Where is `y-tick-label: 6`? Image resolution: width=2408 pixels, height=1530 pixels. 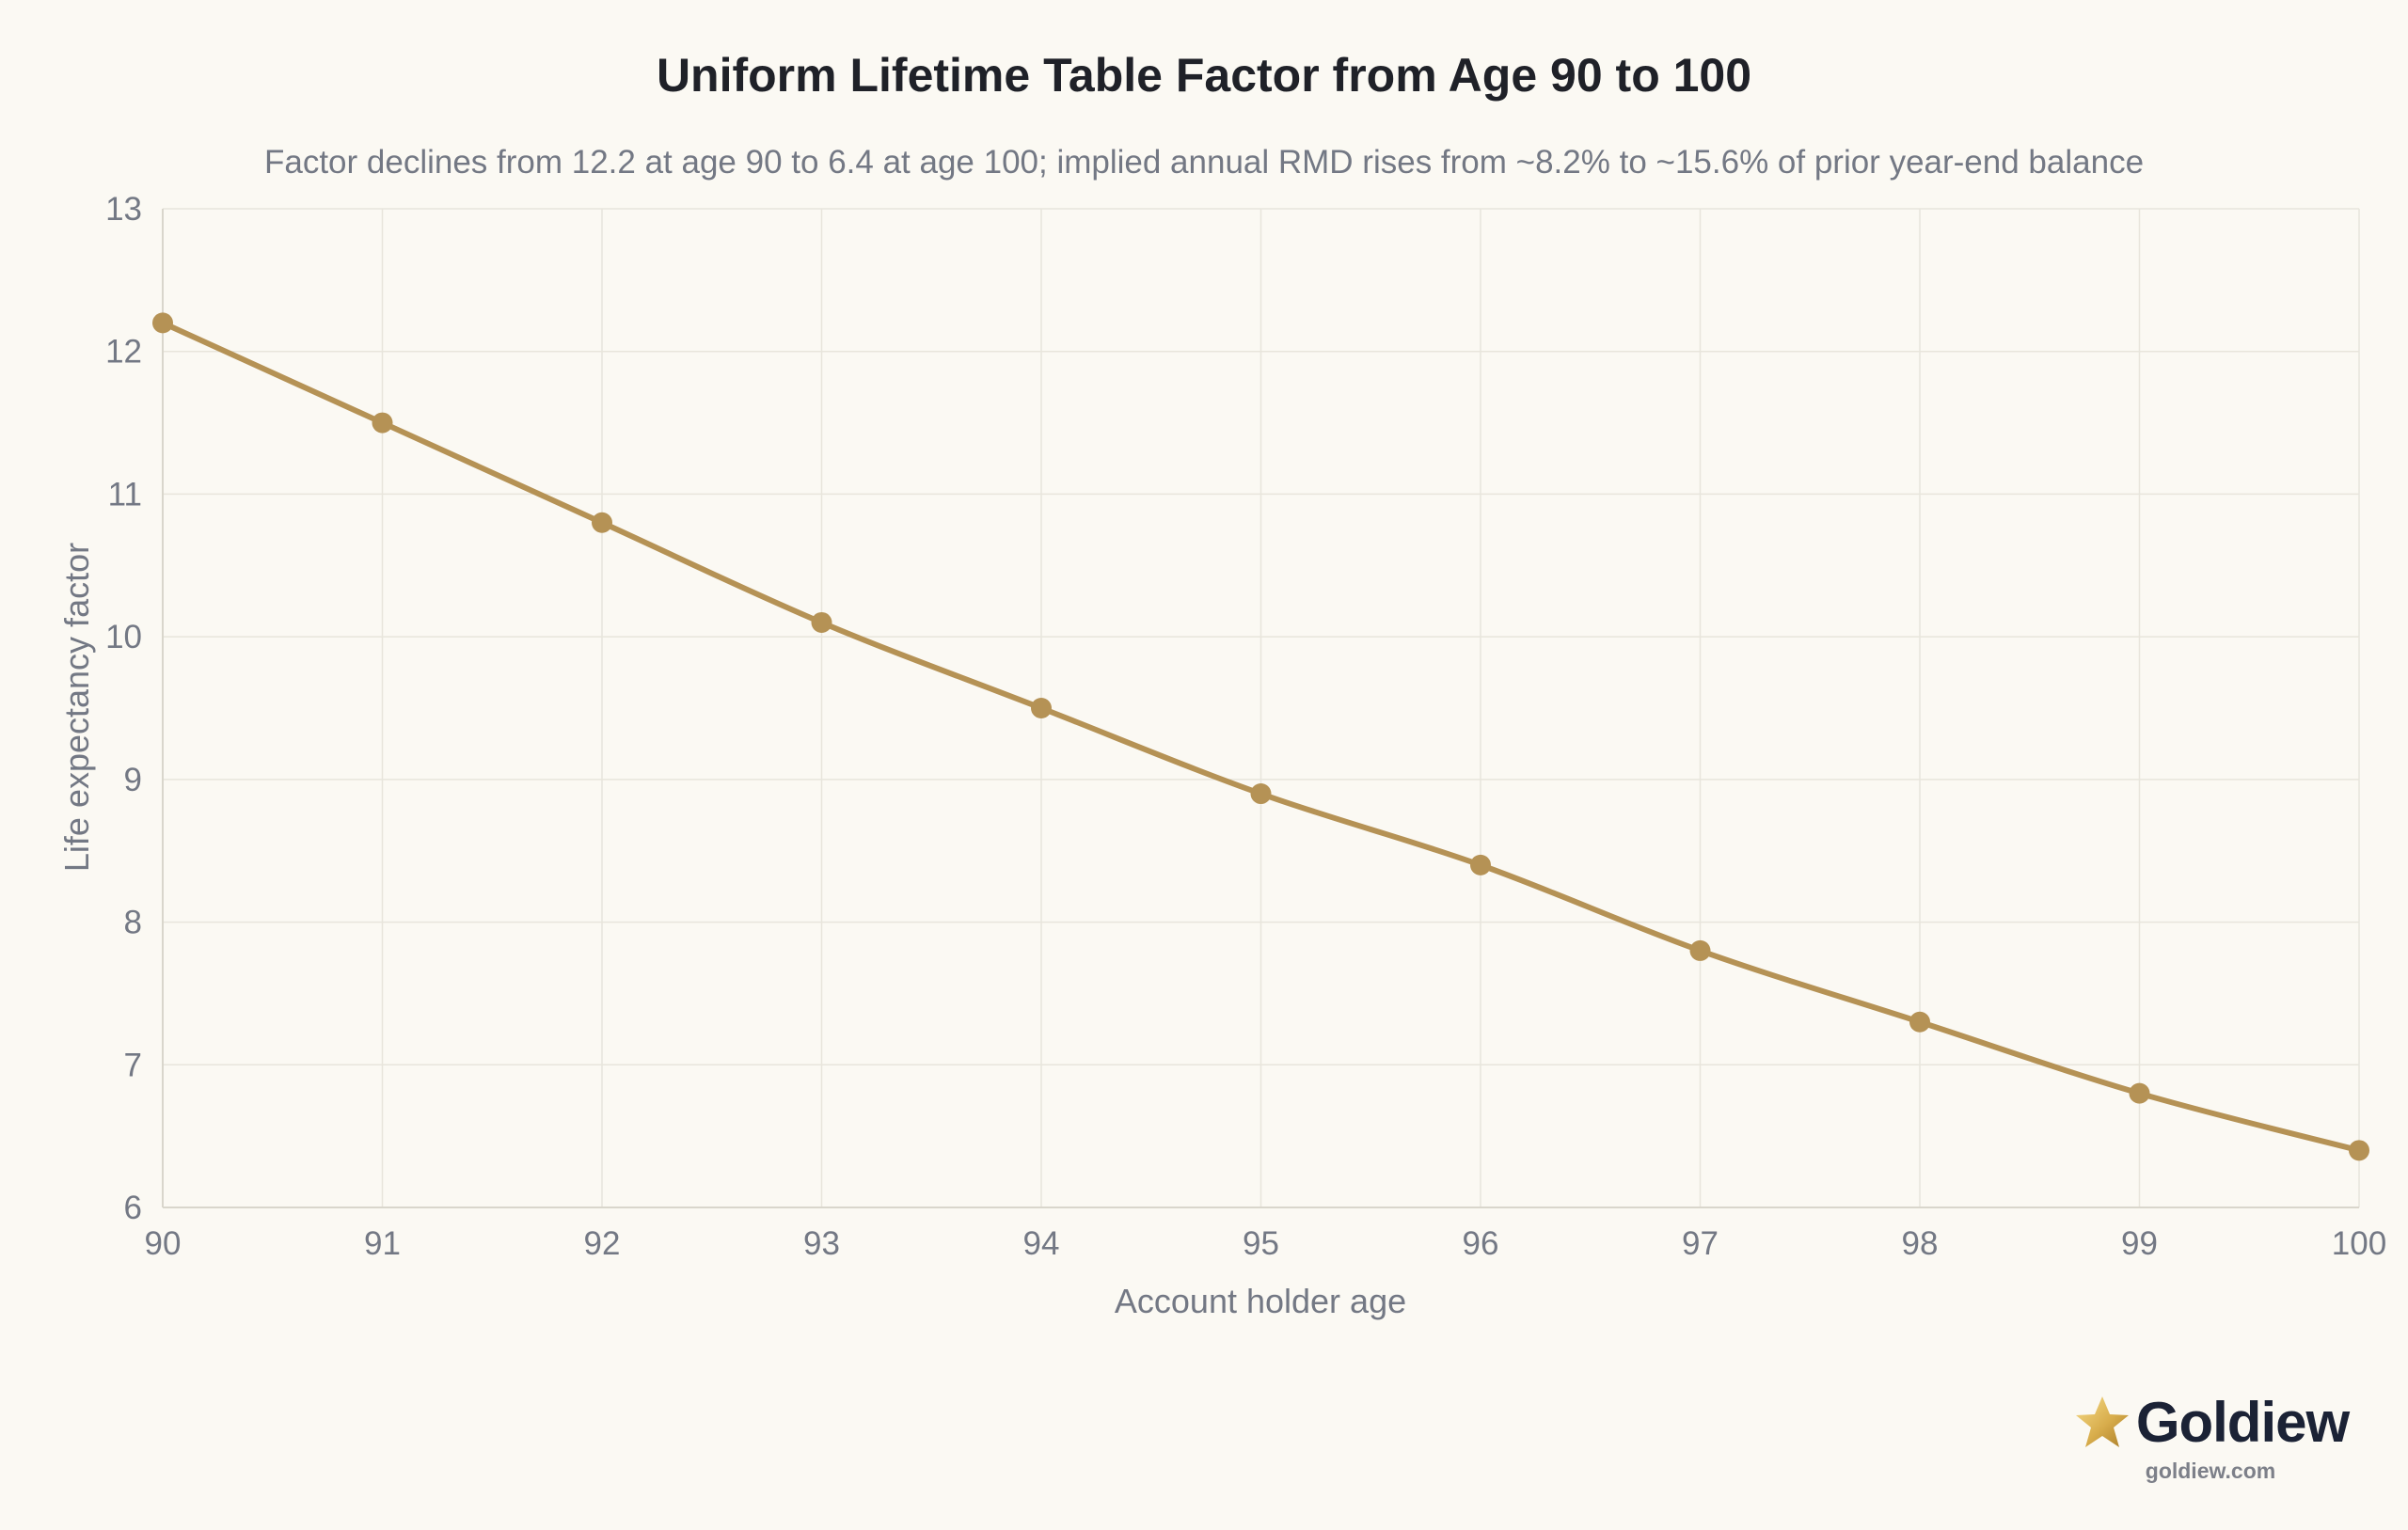 y-tick-label: 6 is located at coordinates (133, 1208).